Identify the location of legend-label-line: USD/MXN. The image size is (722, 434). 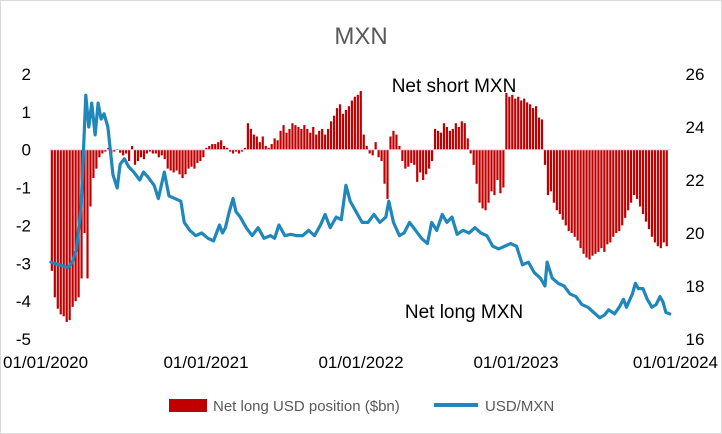
(519, 406).